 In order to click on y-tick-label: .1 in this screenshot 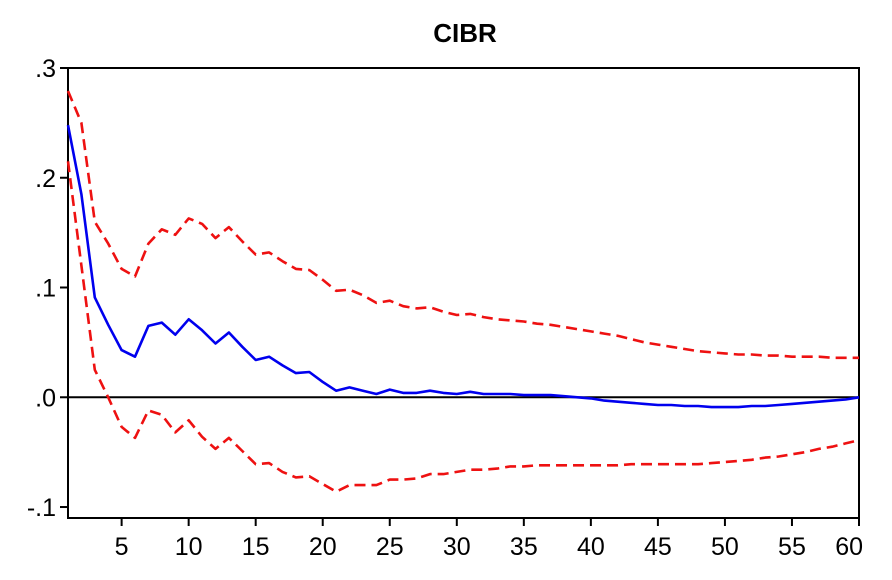, I will do `click(45, 289)`.